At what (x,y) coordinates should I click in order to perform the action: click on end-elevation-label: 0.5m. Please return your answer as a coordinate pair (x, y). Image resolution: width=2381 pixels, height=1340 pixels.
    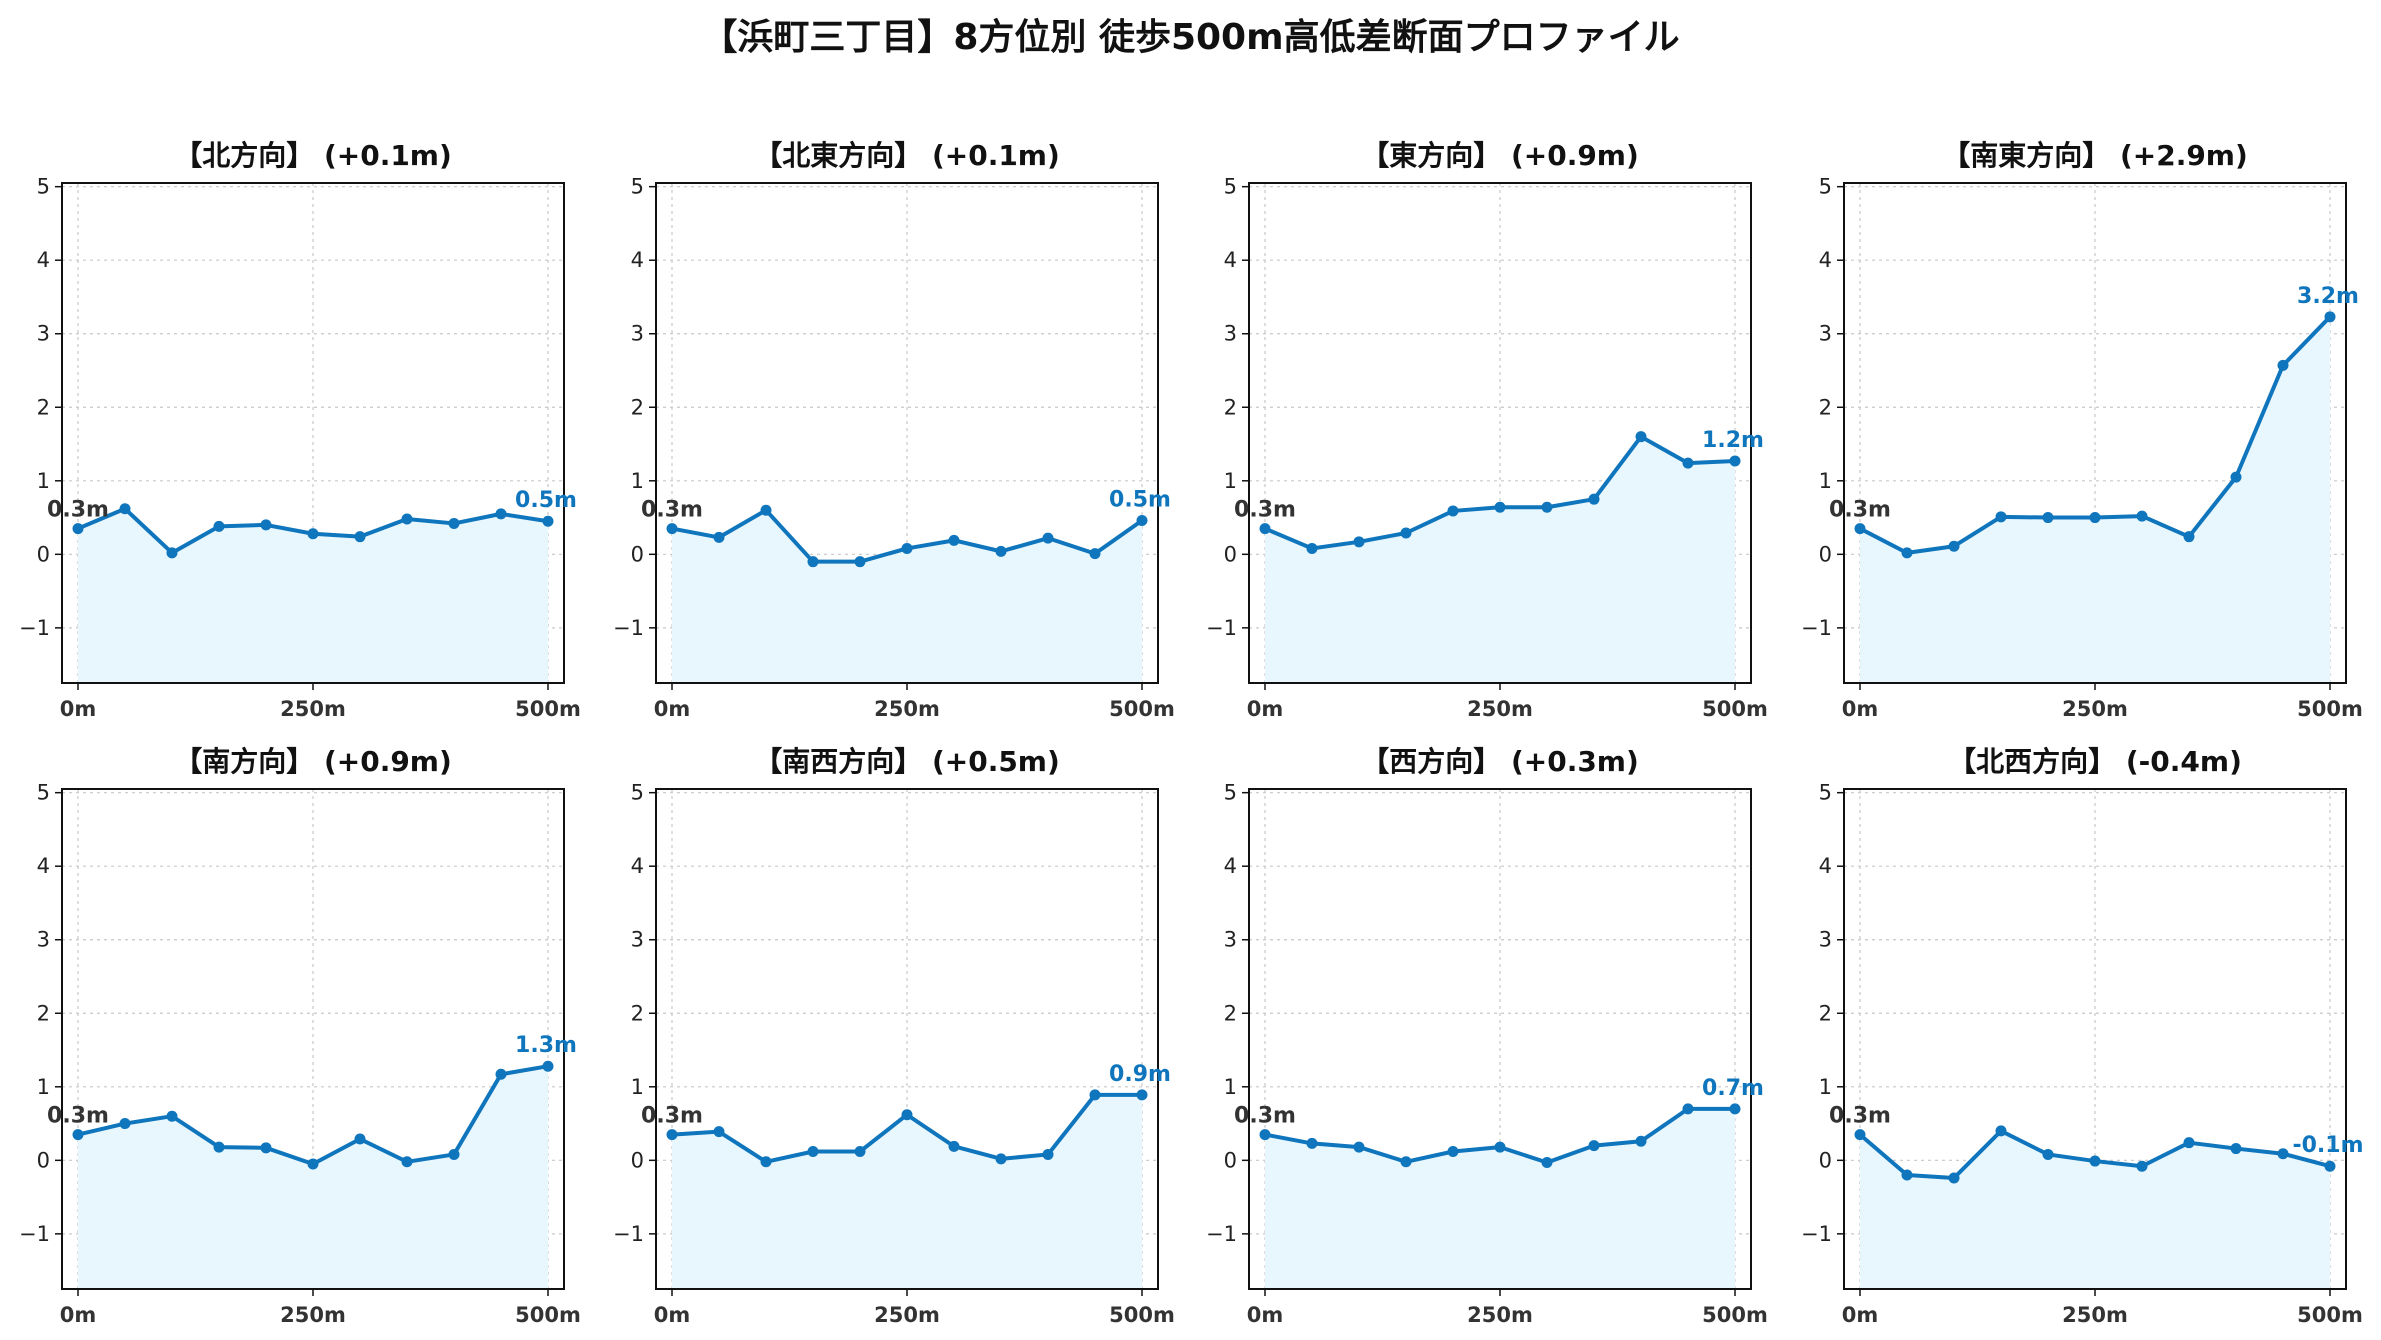
    Looking at the image, I should click on (1140, 500).